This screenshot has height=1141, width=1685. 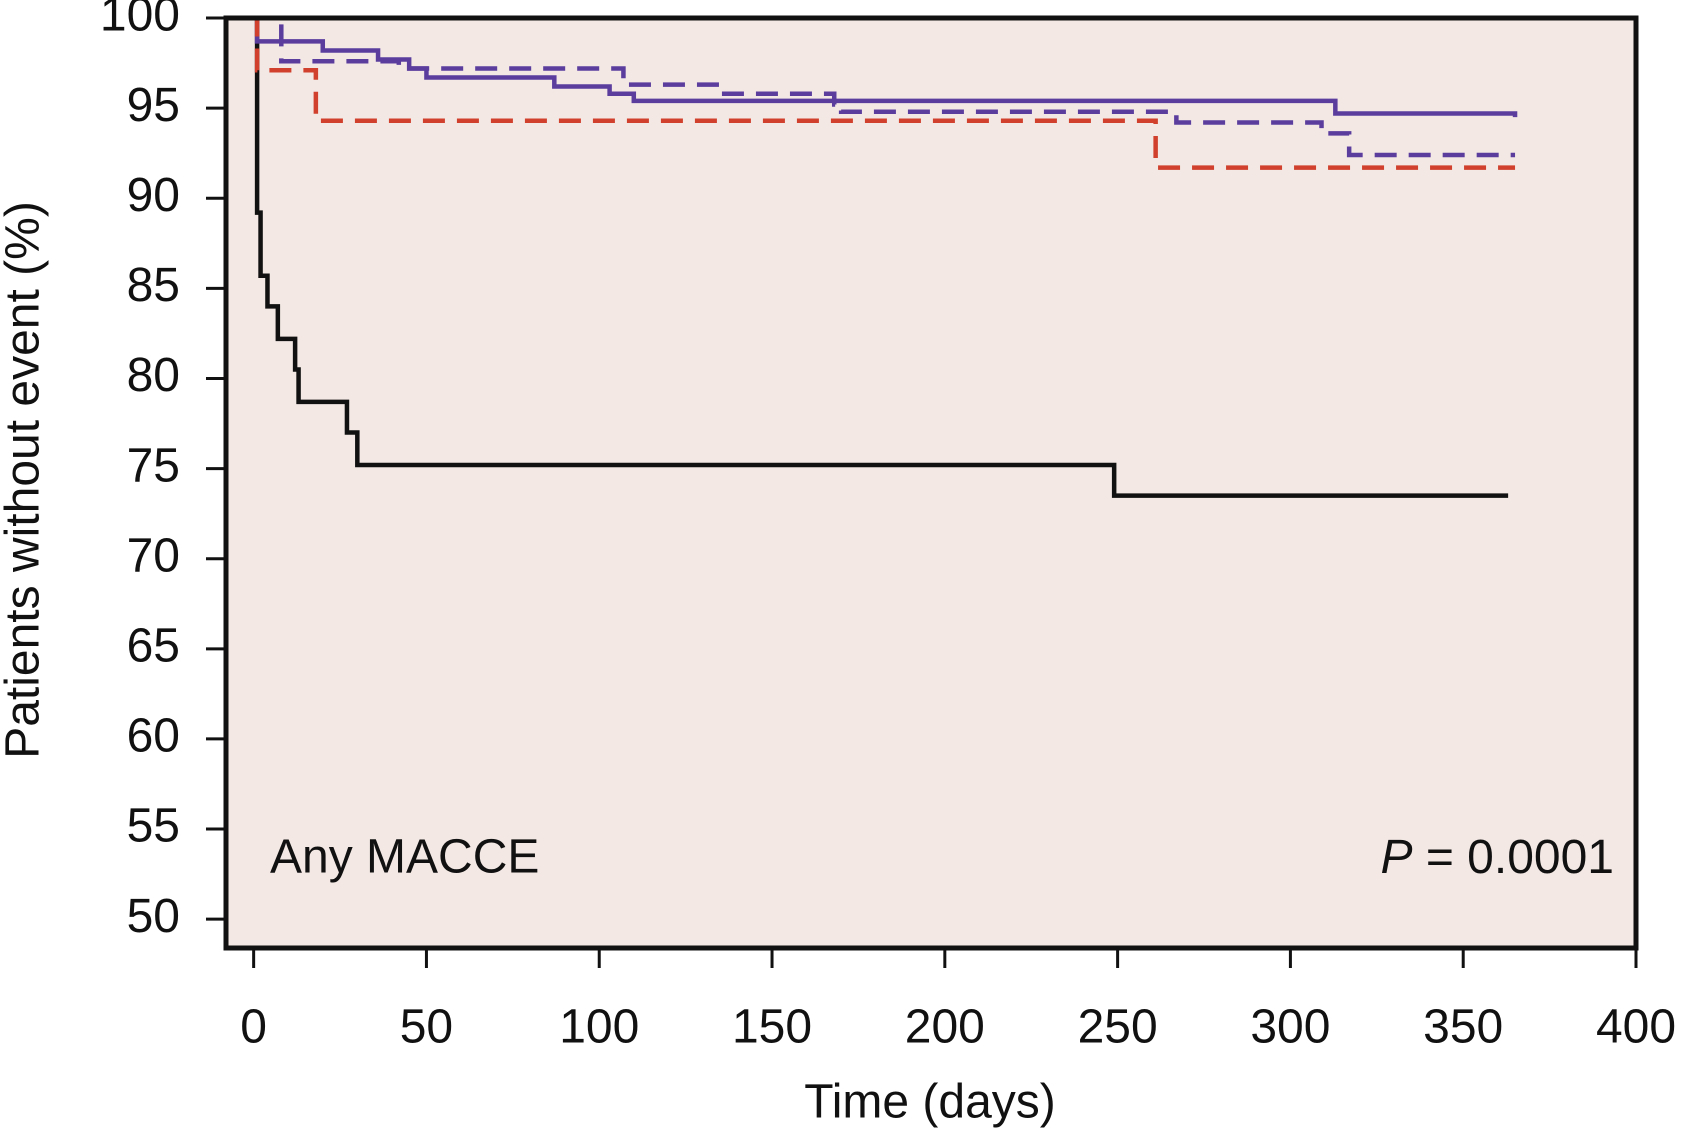 What do you see at coordinates (1396, 857) in the screenshot?
I see `p-symbol: P` at bounding box center [1396, 857].